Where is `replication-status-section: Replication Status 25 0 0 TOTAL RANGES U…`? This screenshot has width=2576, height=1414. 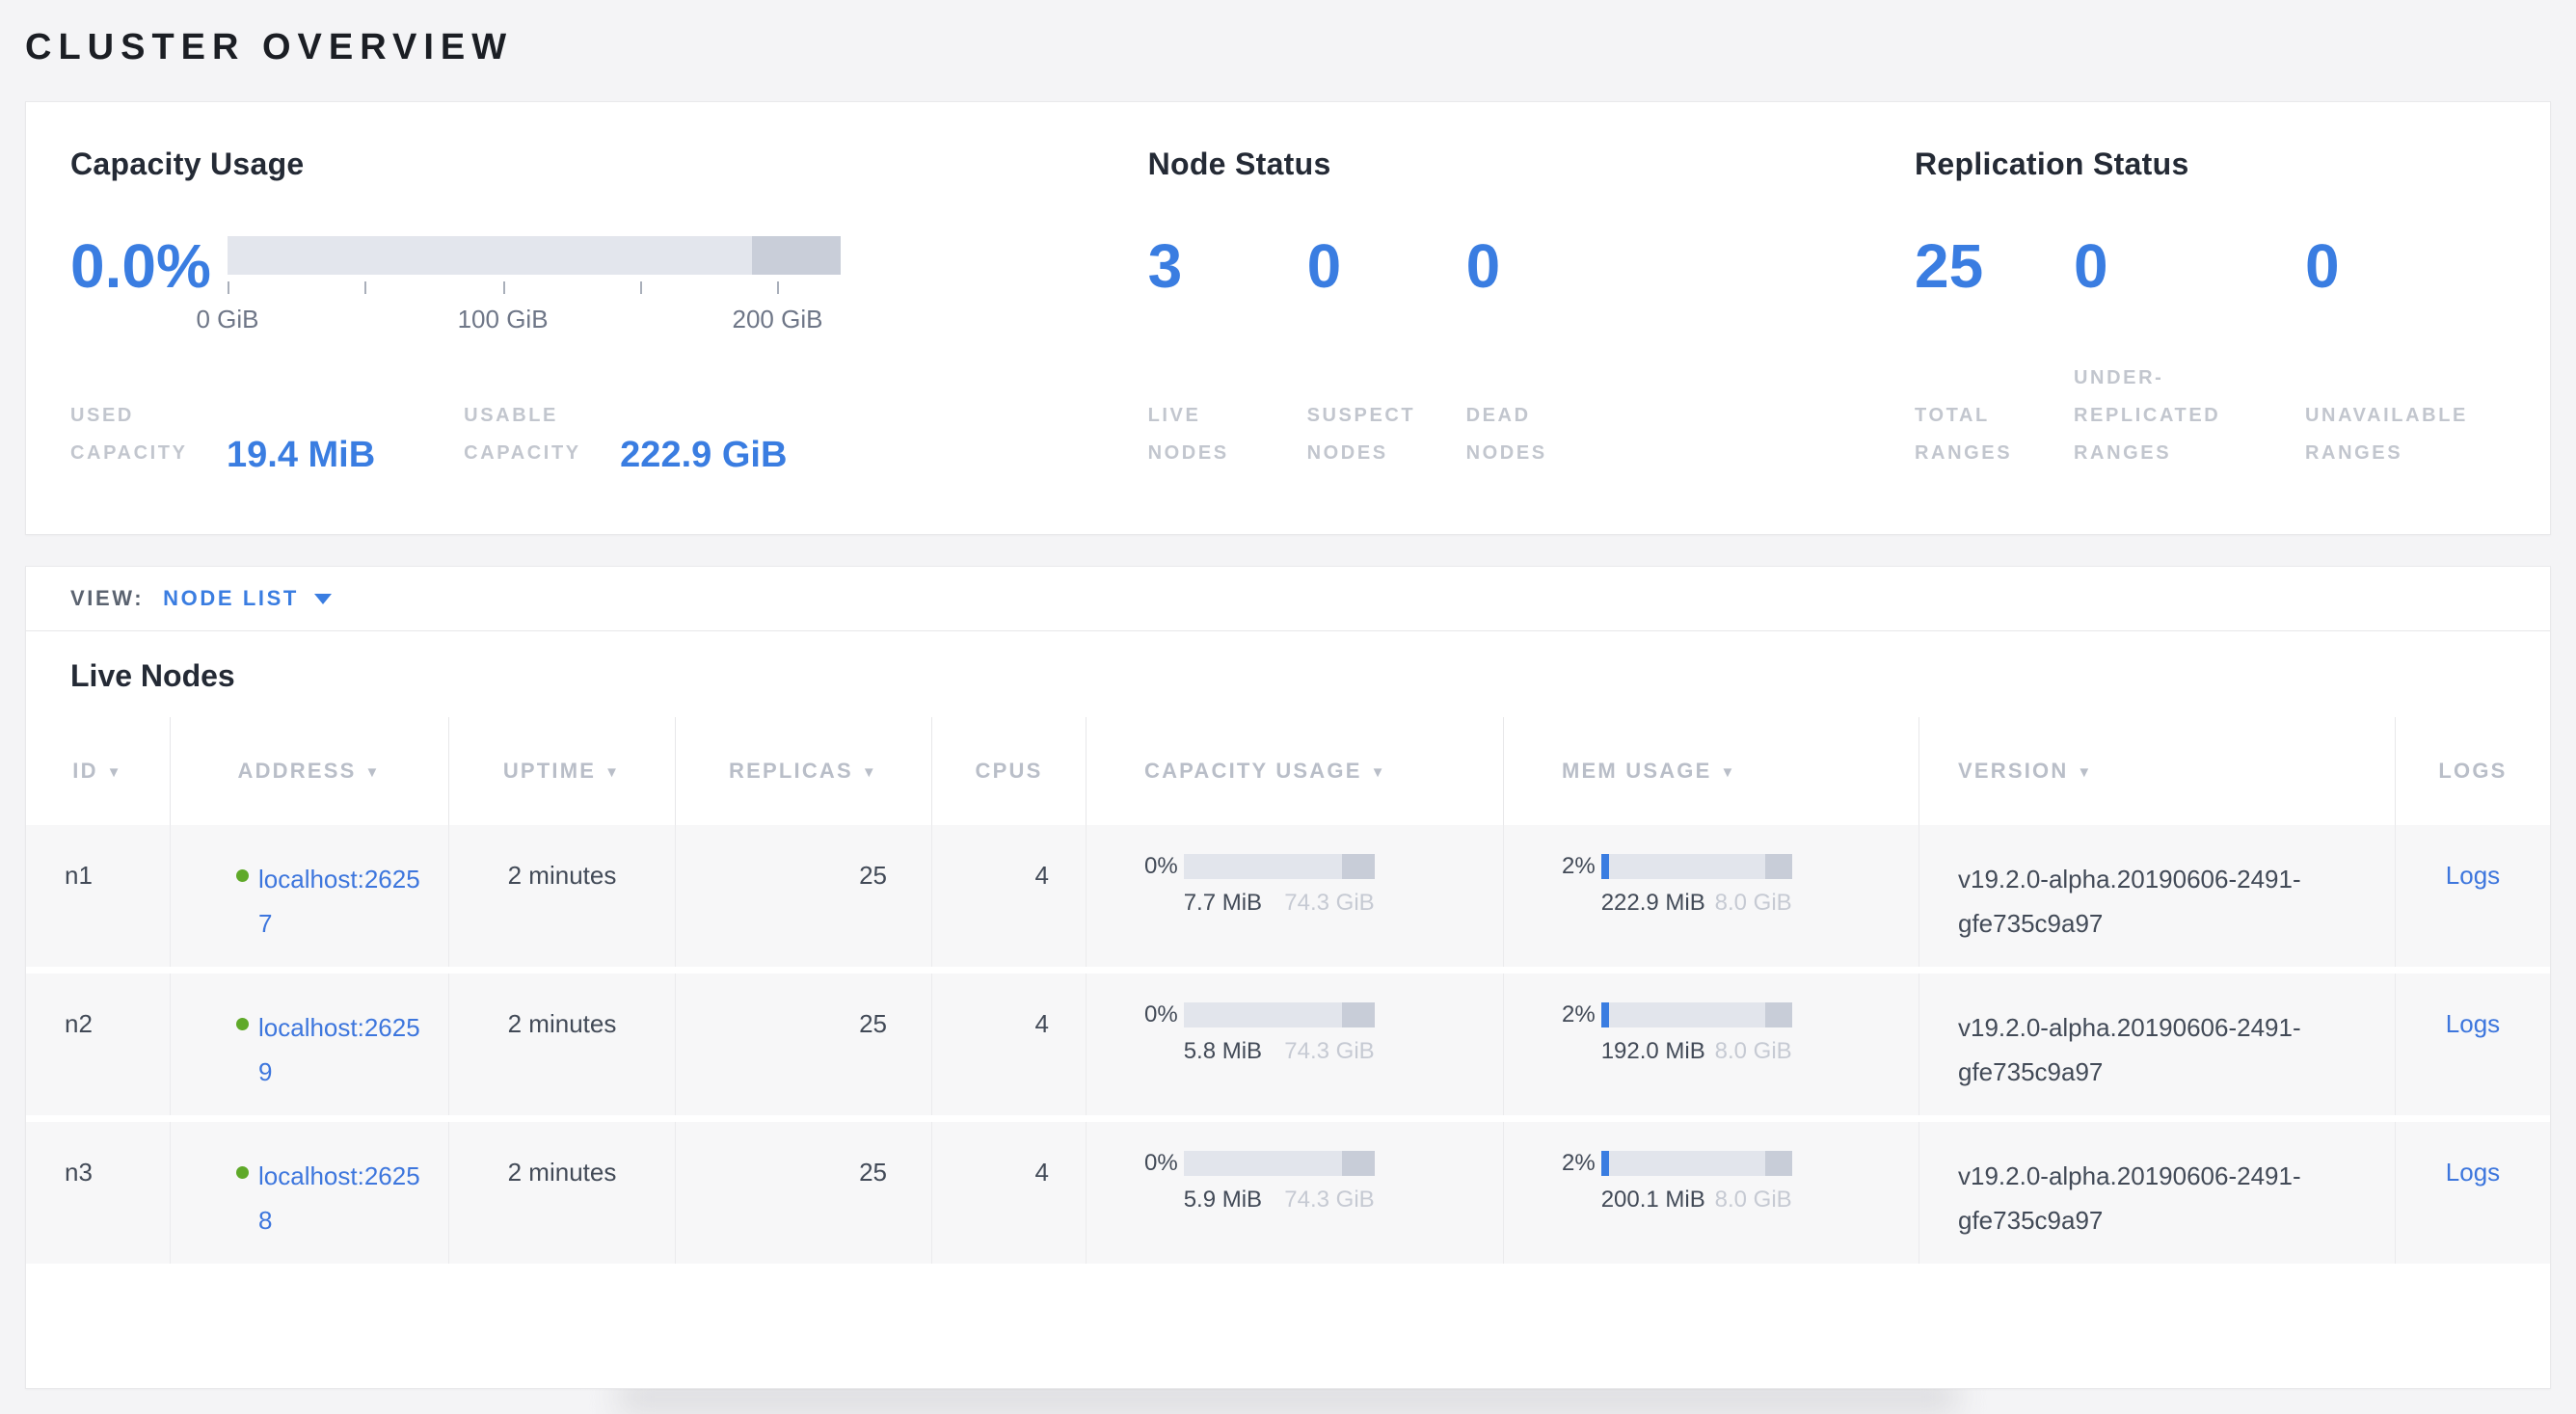
replication-status-section: Replication Status 25 0 0 TOTAL RANGES U… is located at coordinates (2210, 309).